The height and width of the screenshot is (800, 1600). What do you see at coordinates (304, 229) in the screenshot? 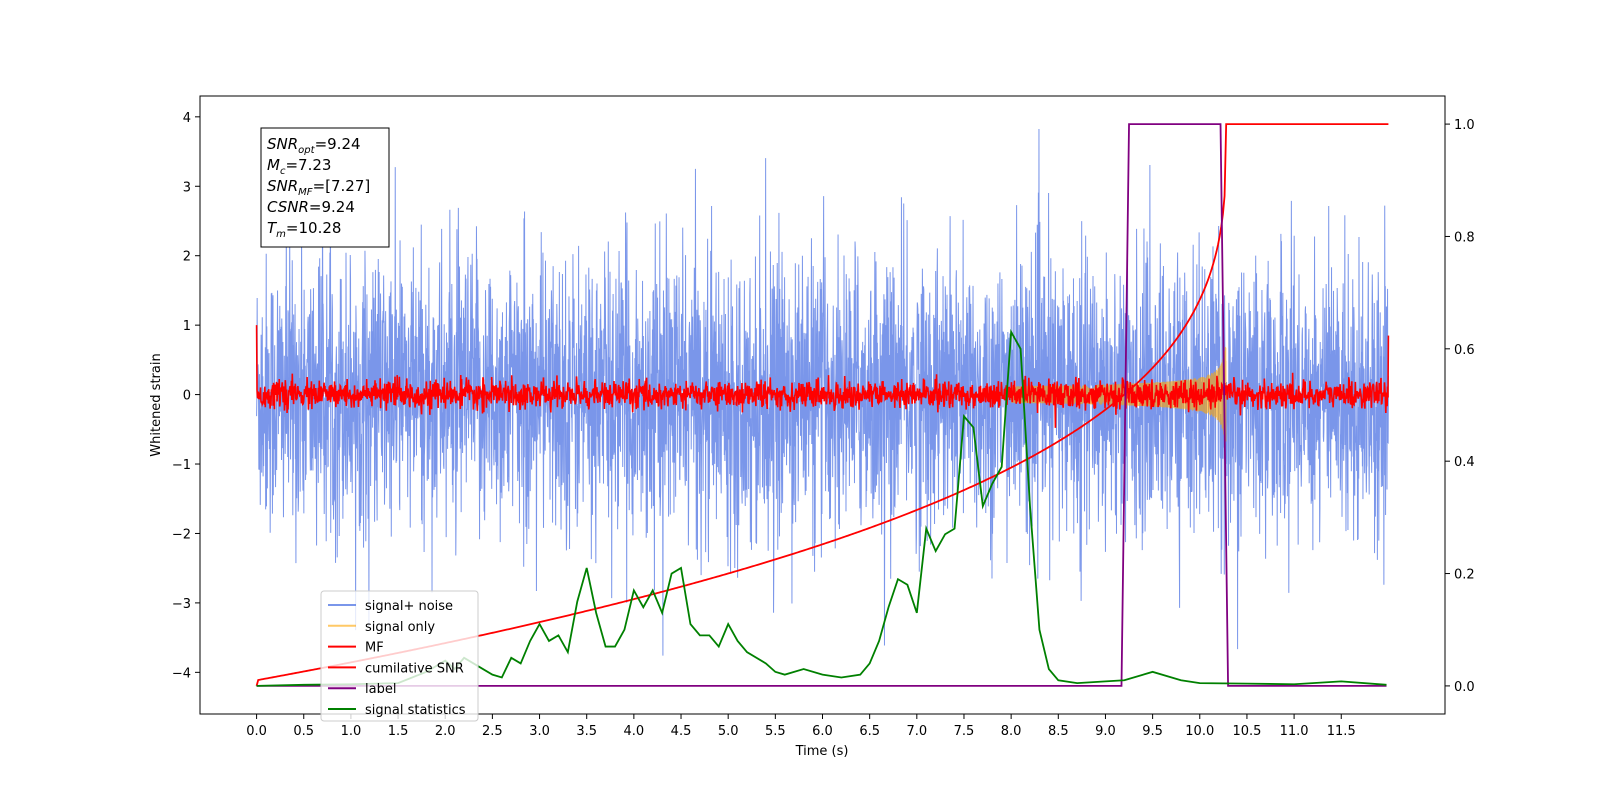
I see `info-box-line: Tm=10.28` at bounding box center [304, 229].